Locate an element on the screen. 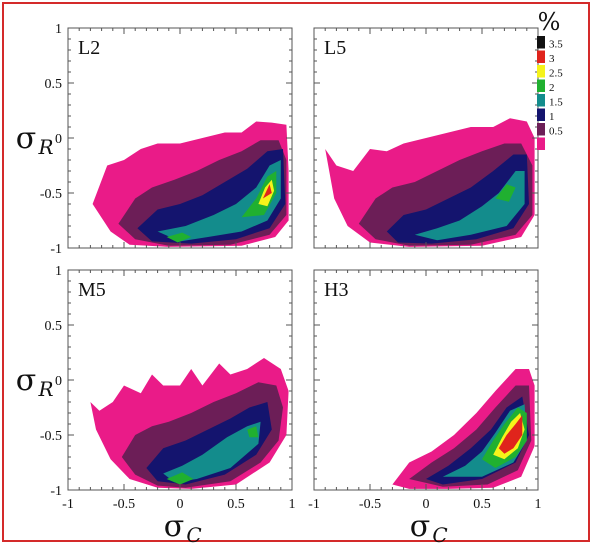  colorbar-label: 0.5 is located at coordinates (556, 132).